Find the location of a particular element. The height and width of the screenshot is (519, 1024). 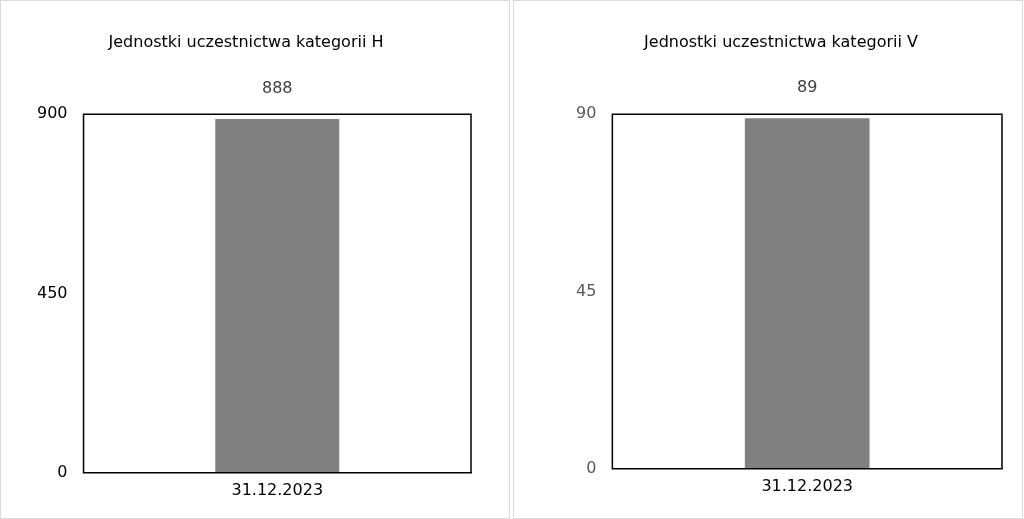

data-label: 89 is located at coordinates (807, 87).